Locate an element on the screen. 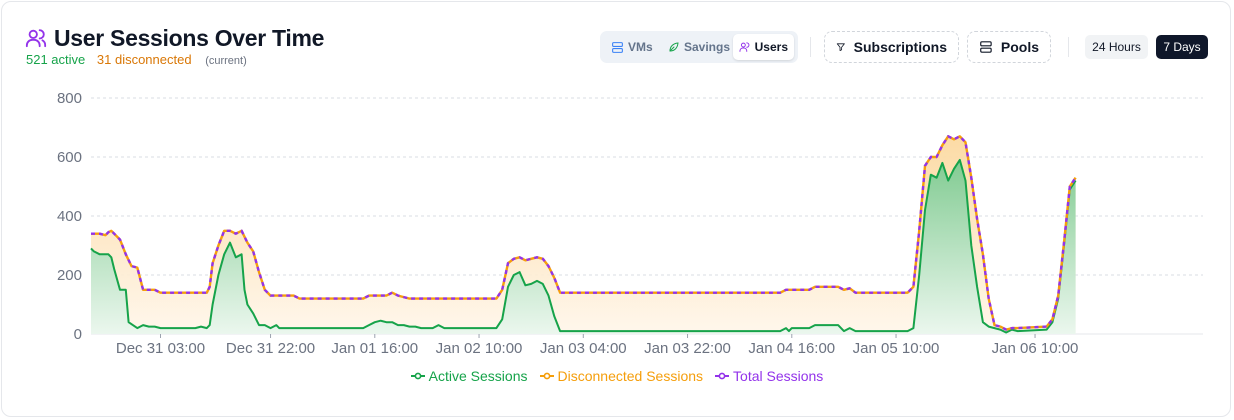 This screenshot has width=1234, height=420. x-tick-label: Dec 31 03:00 is located at coordinates (160, 348).